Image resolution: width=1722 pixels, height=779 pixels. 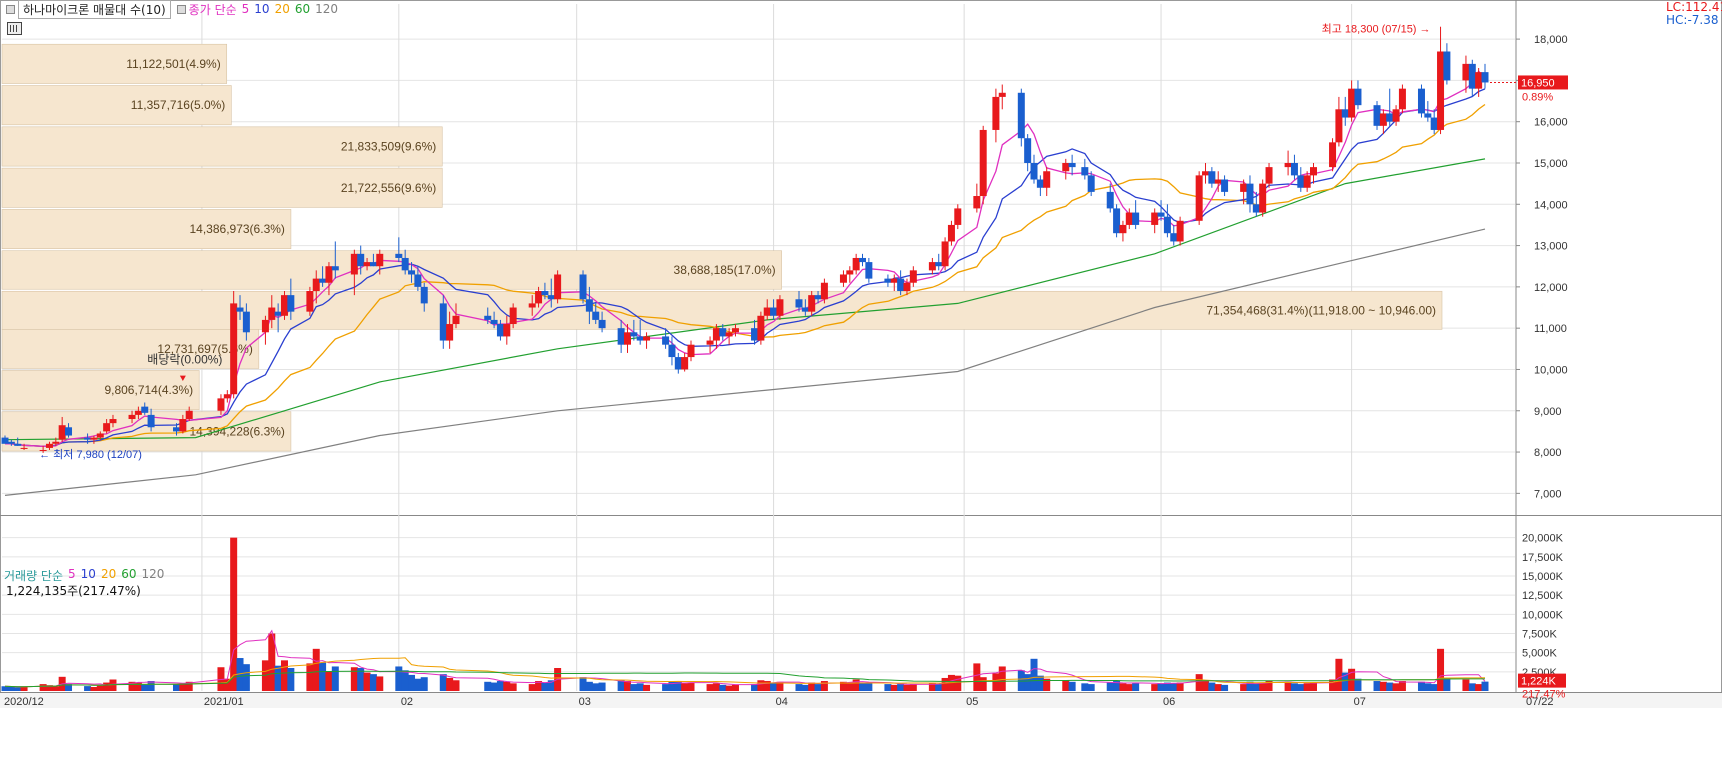 I want to click on menu-square-icon, so click(x=10, y=9).